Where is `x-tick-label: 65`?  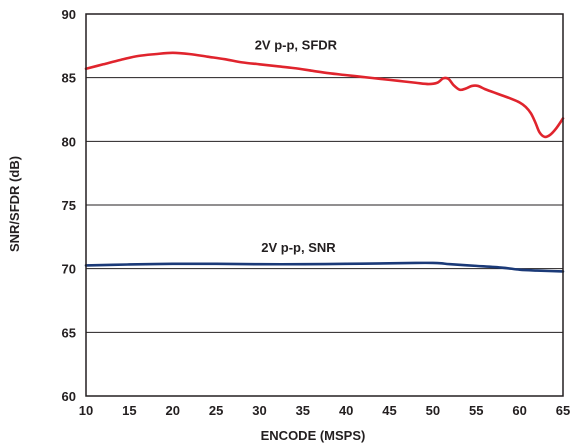 x-tick-label: 65 is located at coordinates (563, 410).